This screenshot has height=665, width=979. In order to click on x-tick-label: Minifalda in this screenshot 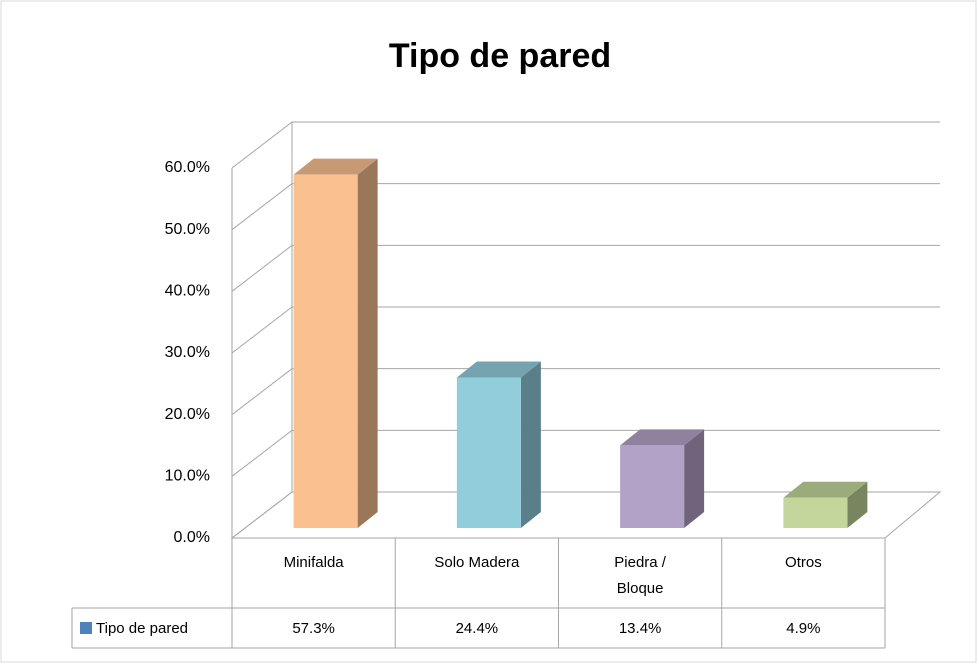, I will do `click(313, 562)`.